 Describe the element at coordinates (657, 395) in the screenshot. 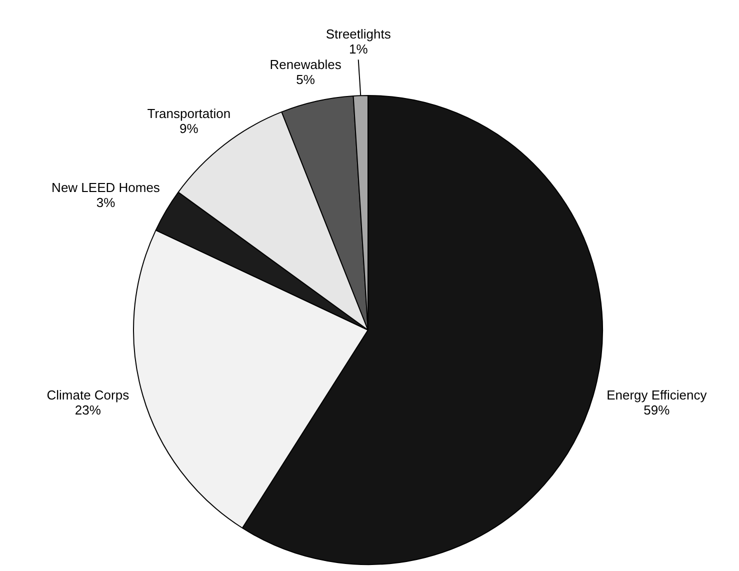

I see `slice-label: Energy Efficiency` at that location.